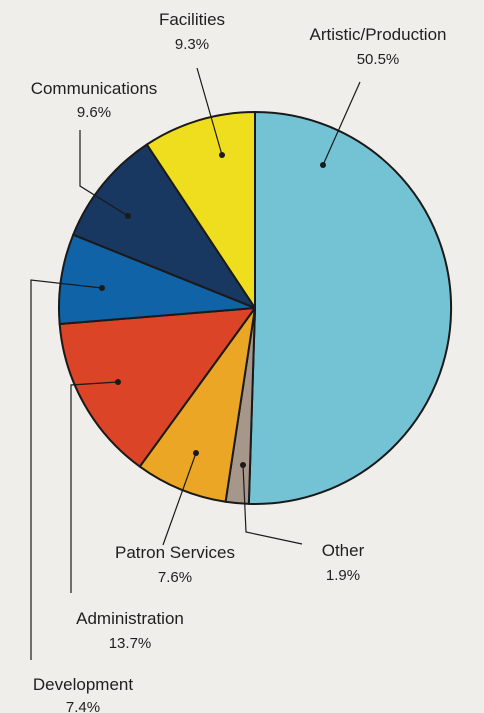 The height and width of the screenshot is (713, 484). Describe the element at coordinates (341, 123) in the screenshot. I see `leader-line-artistic-production` at that location.